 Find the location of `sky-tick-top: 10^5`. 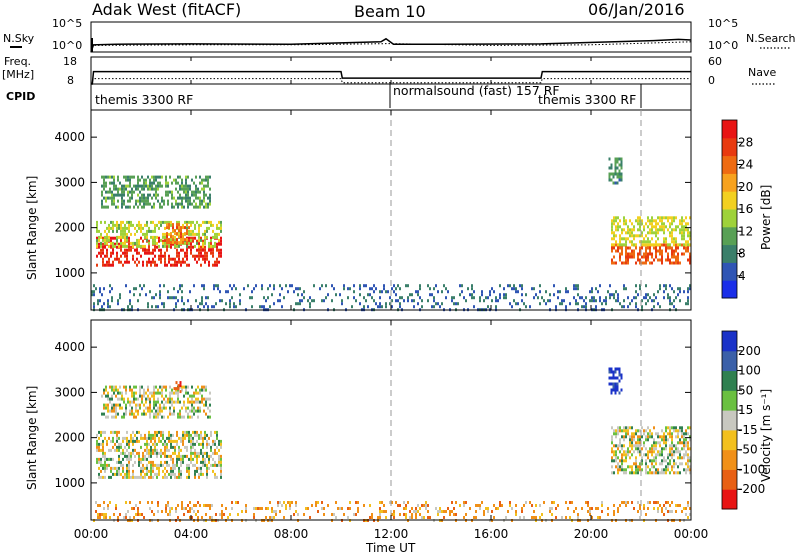

sky-tick-top: 10^5 is located at coordinates (67, 23).